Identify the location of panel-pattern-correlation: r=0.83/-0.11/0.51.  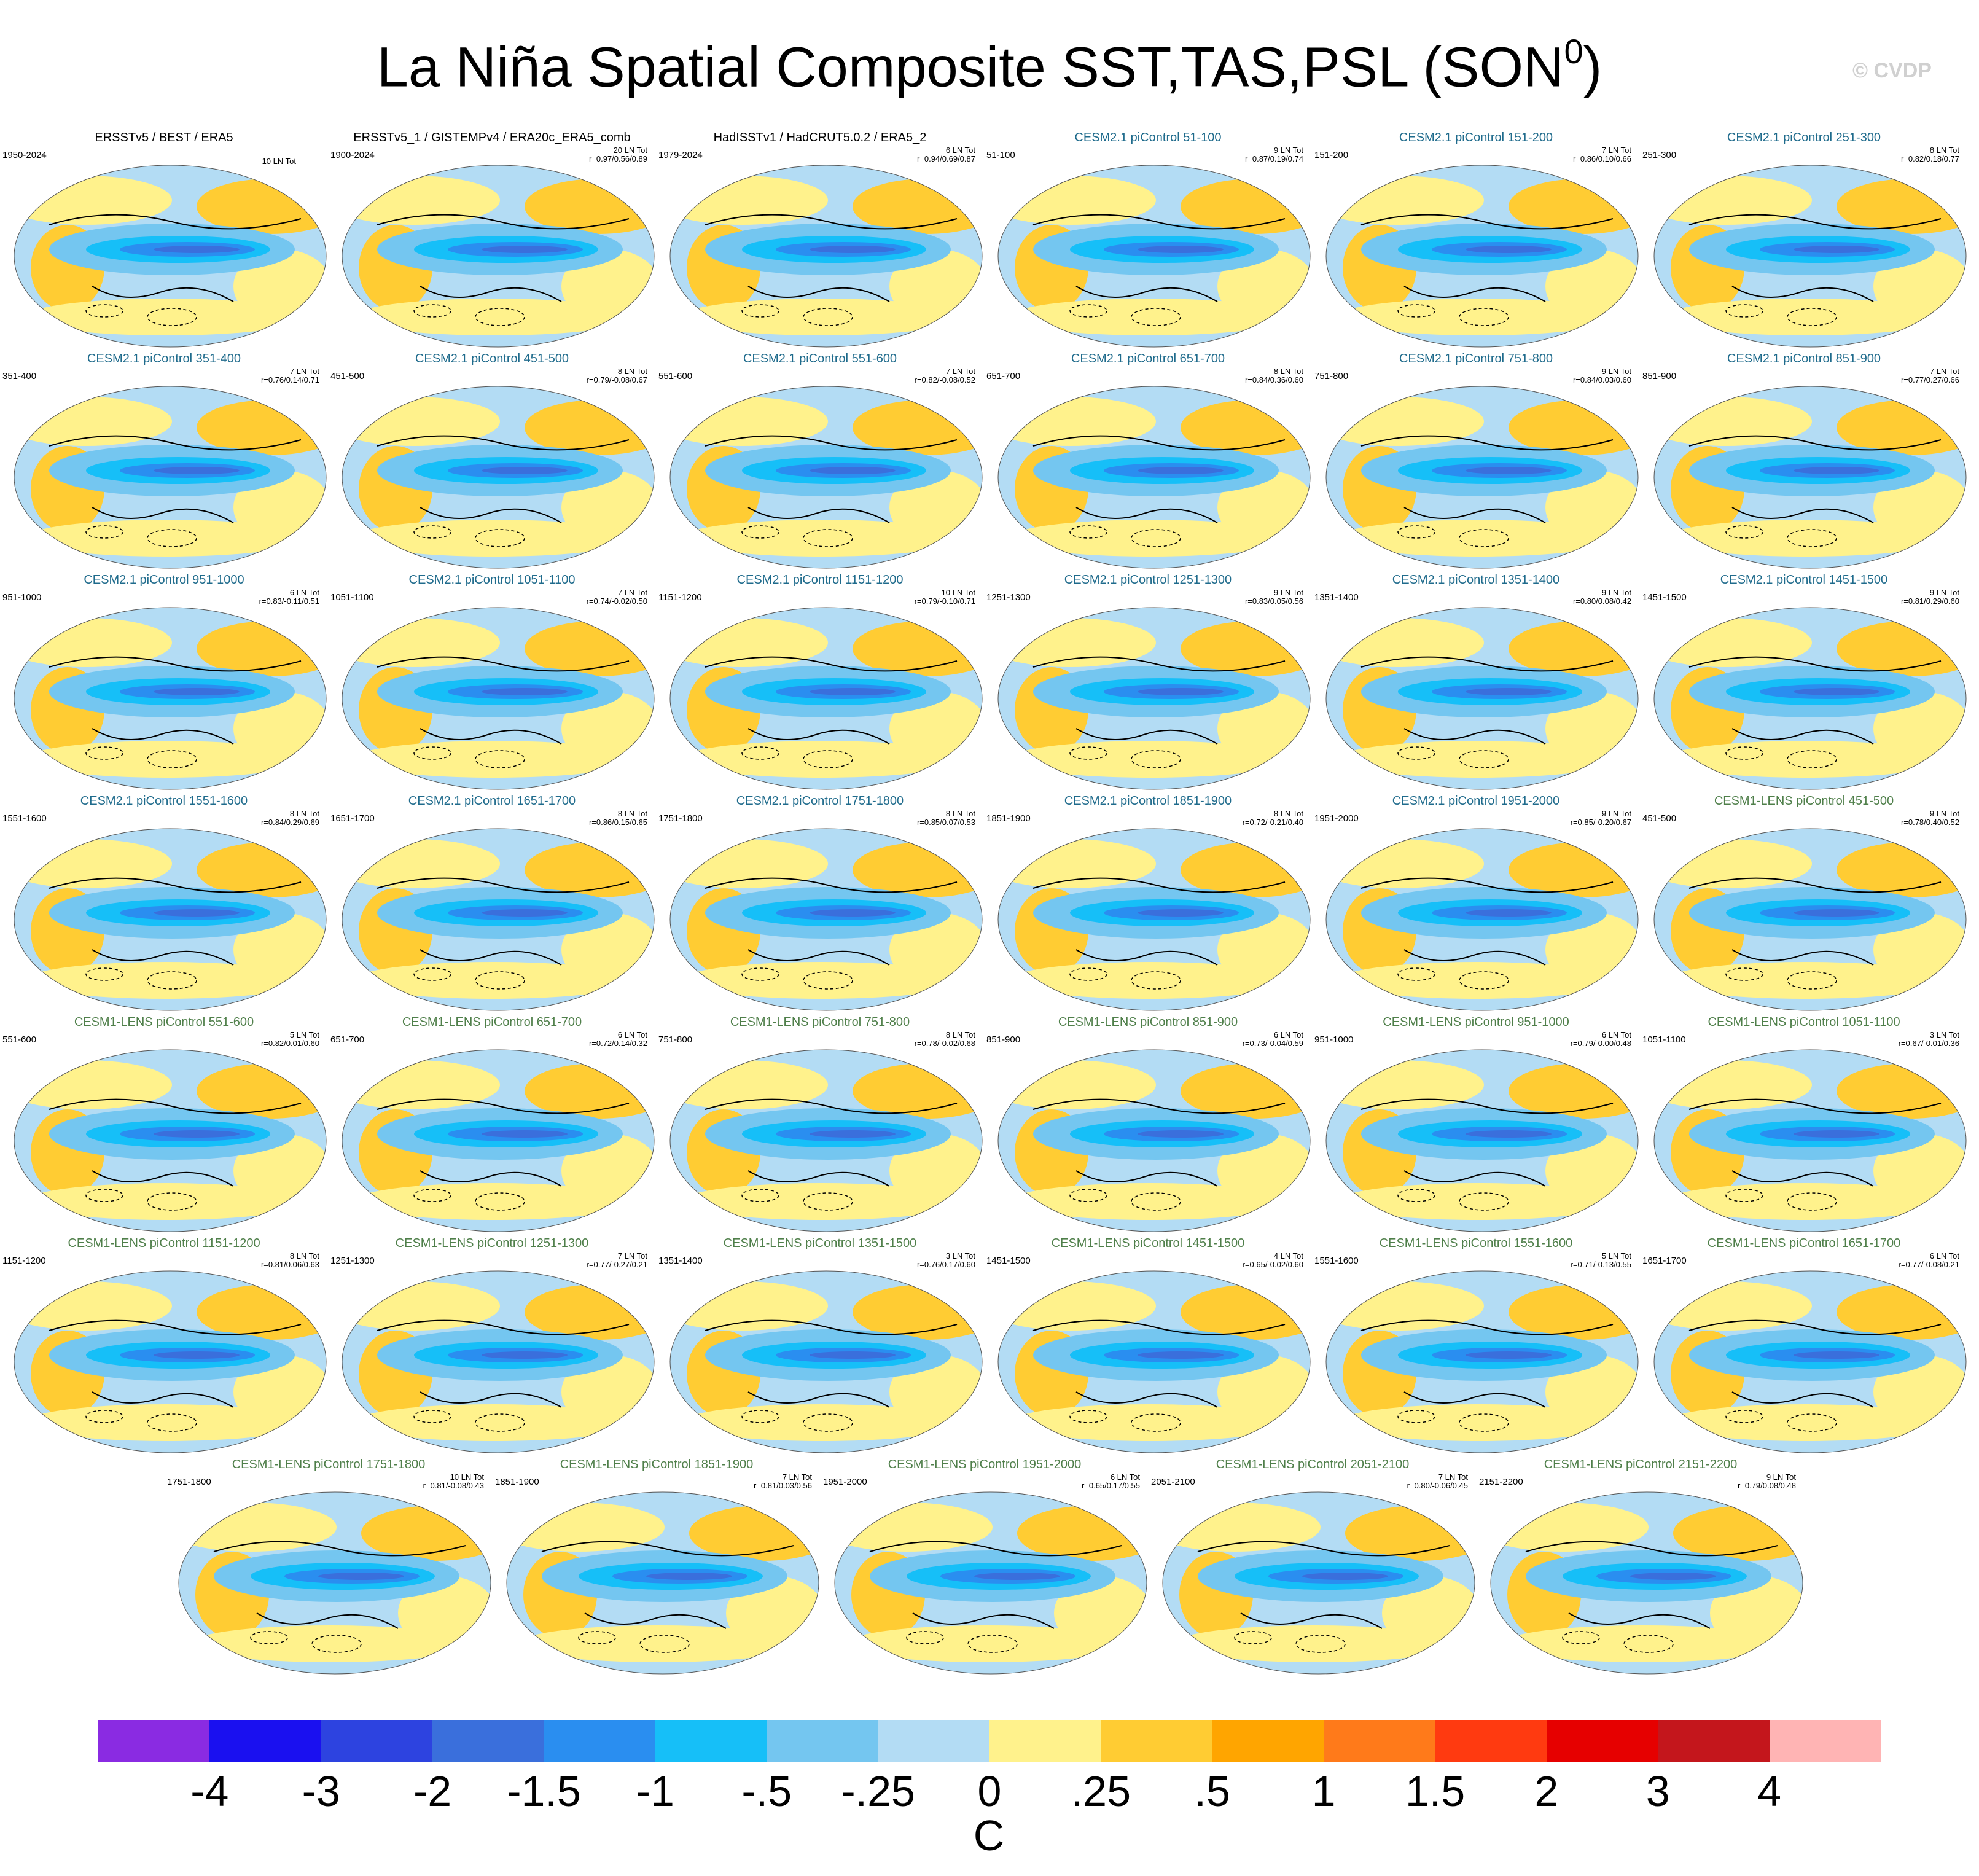
(289, 601).